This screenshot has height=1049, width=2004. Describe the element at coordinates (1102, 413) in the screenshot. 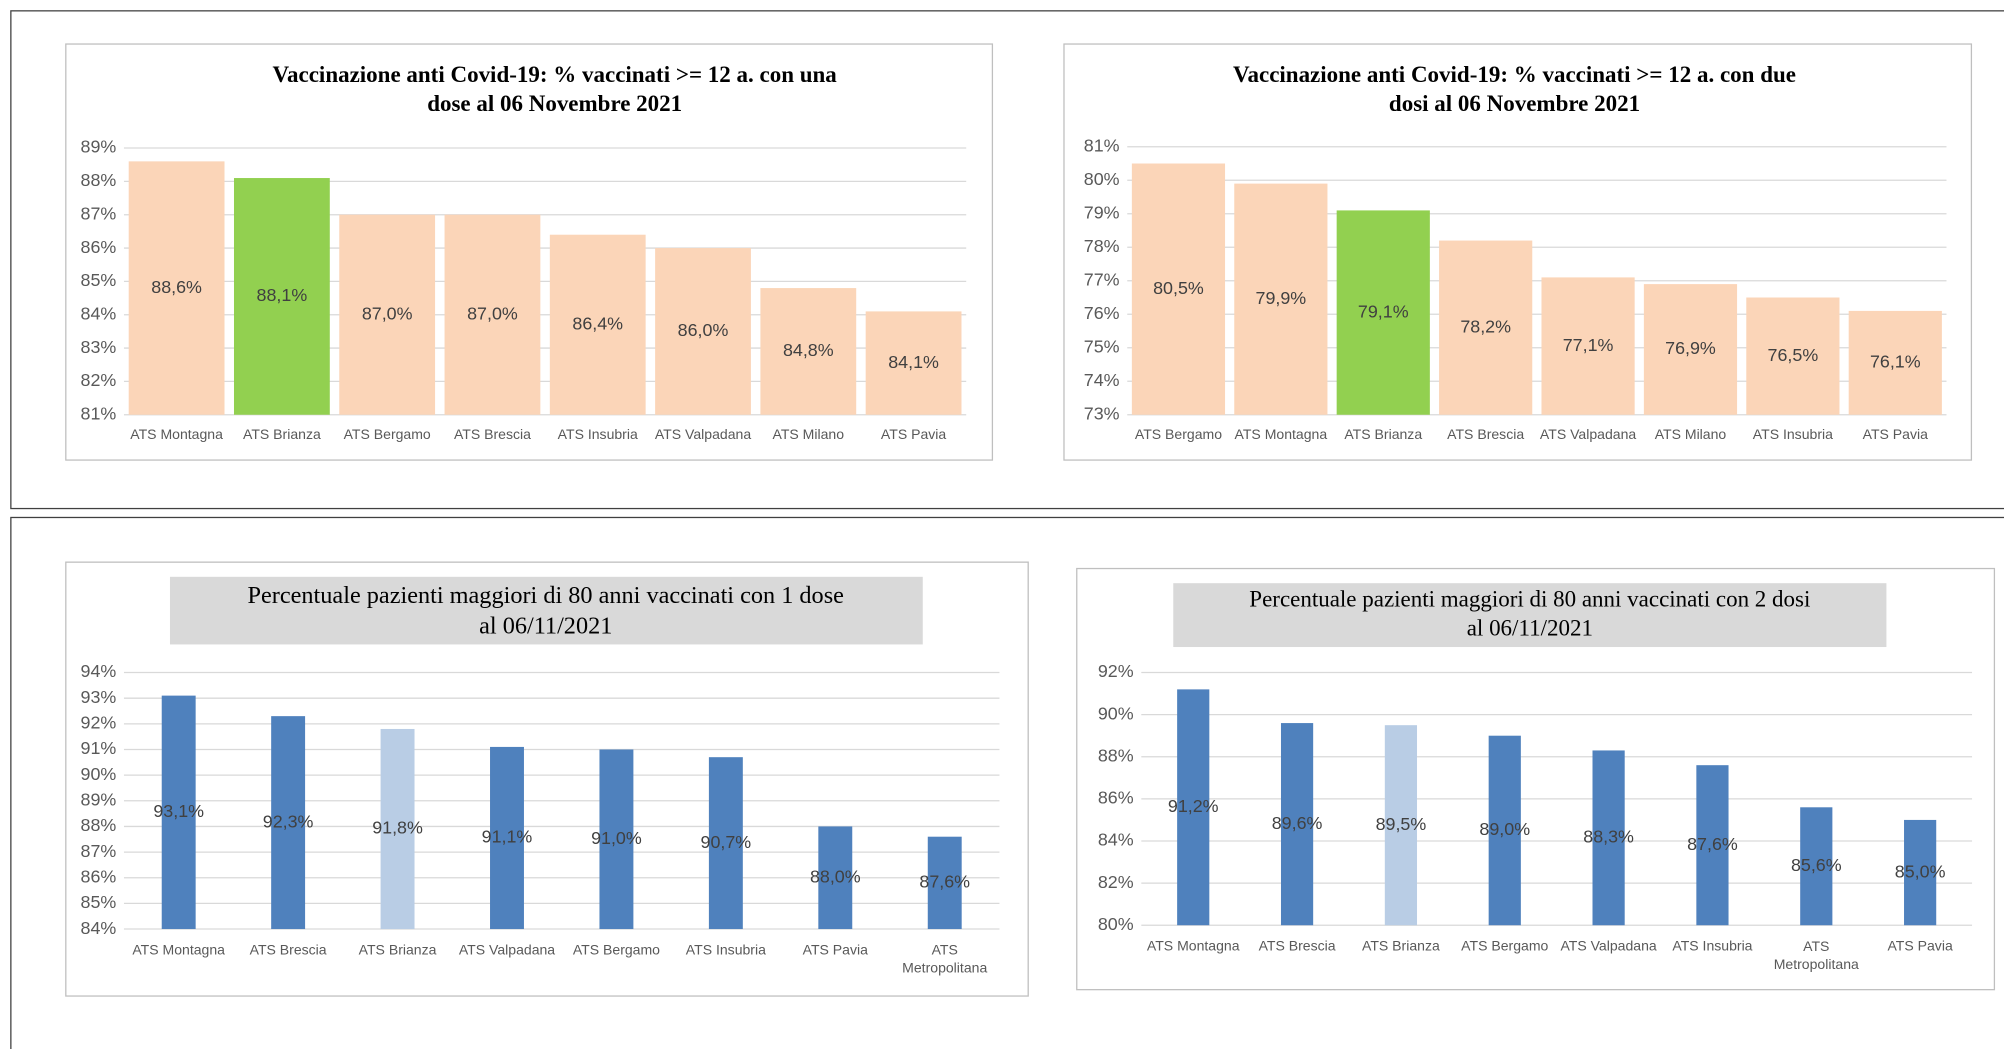

I see `y-tick-label: 73%` at that location.